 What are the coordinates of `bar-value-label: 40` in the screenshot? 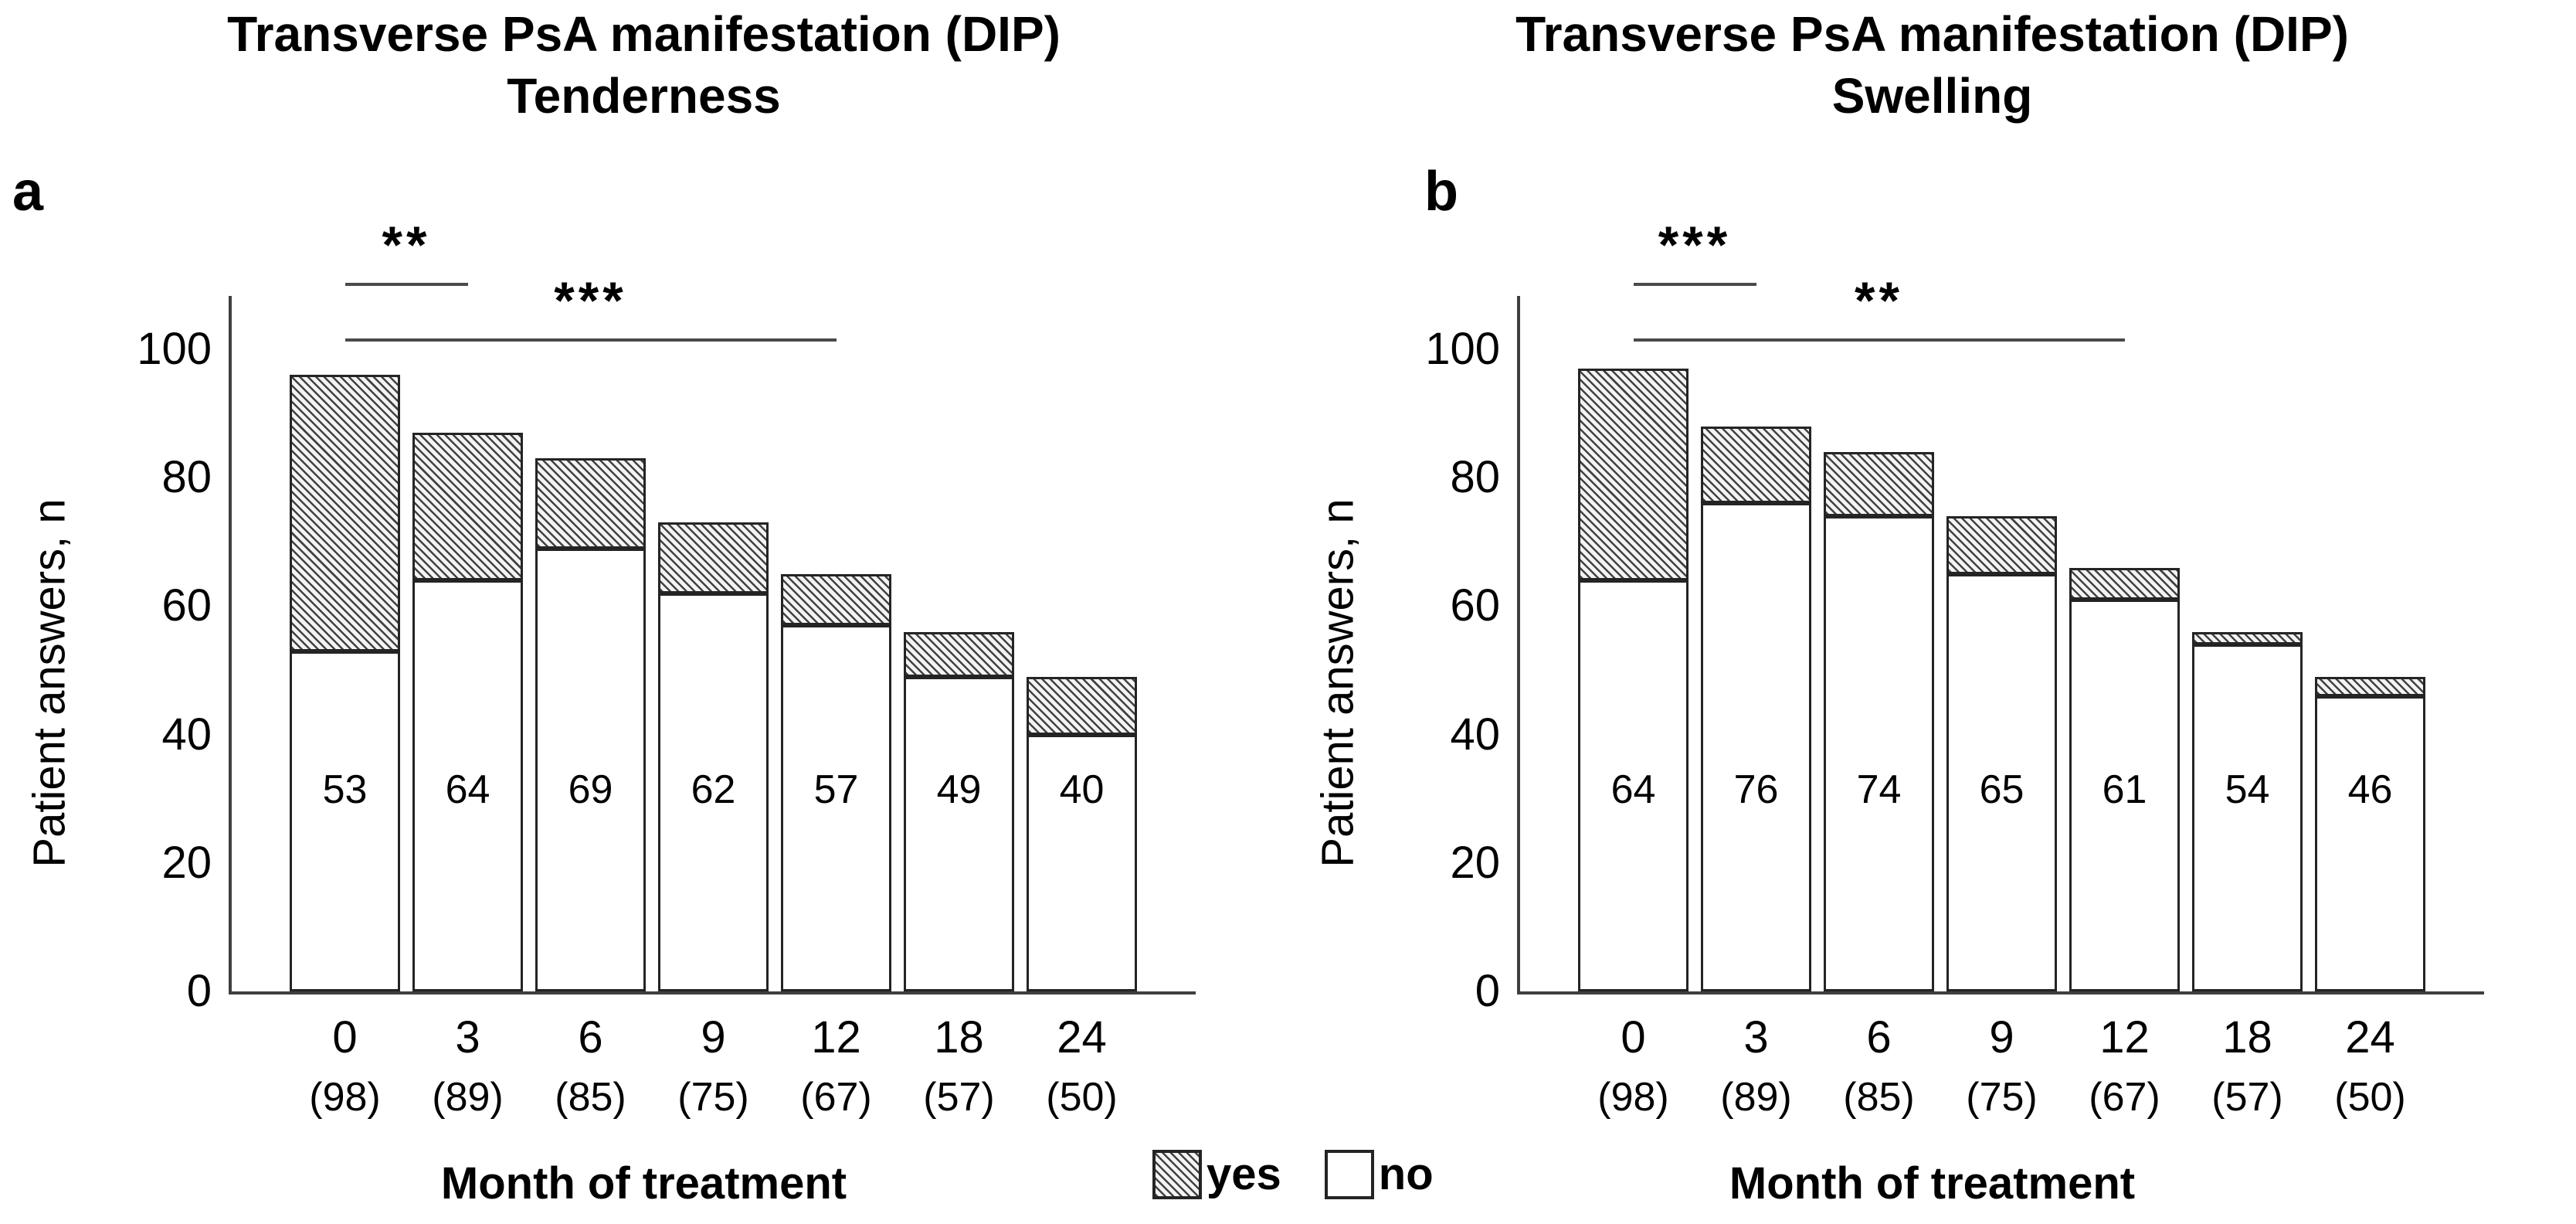 It's located at (1082, 789).